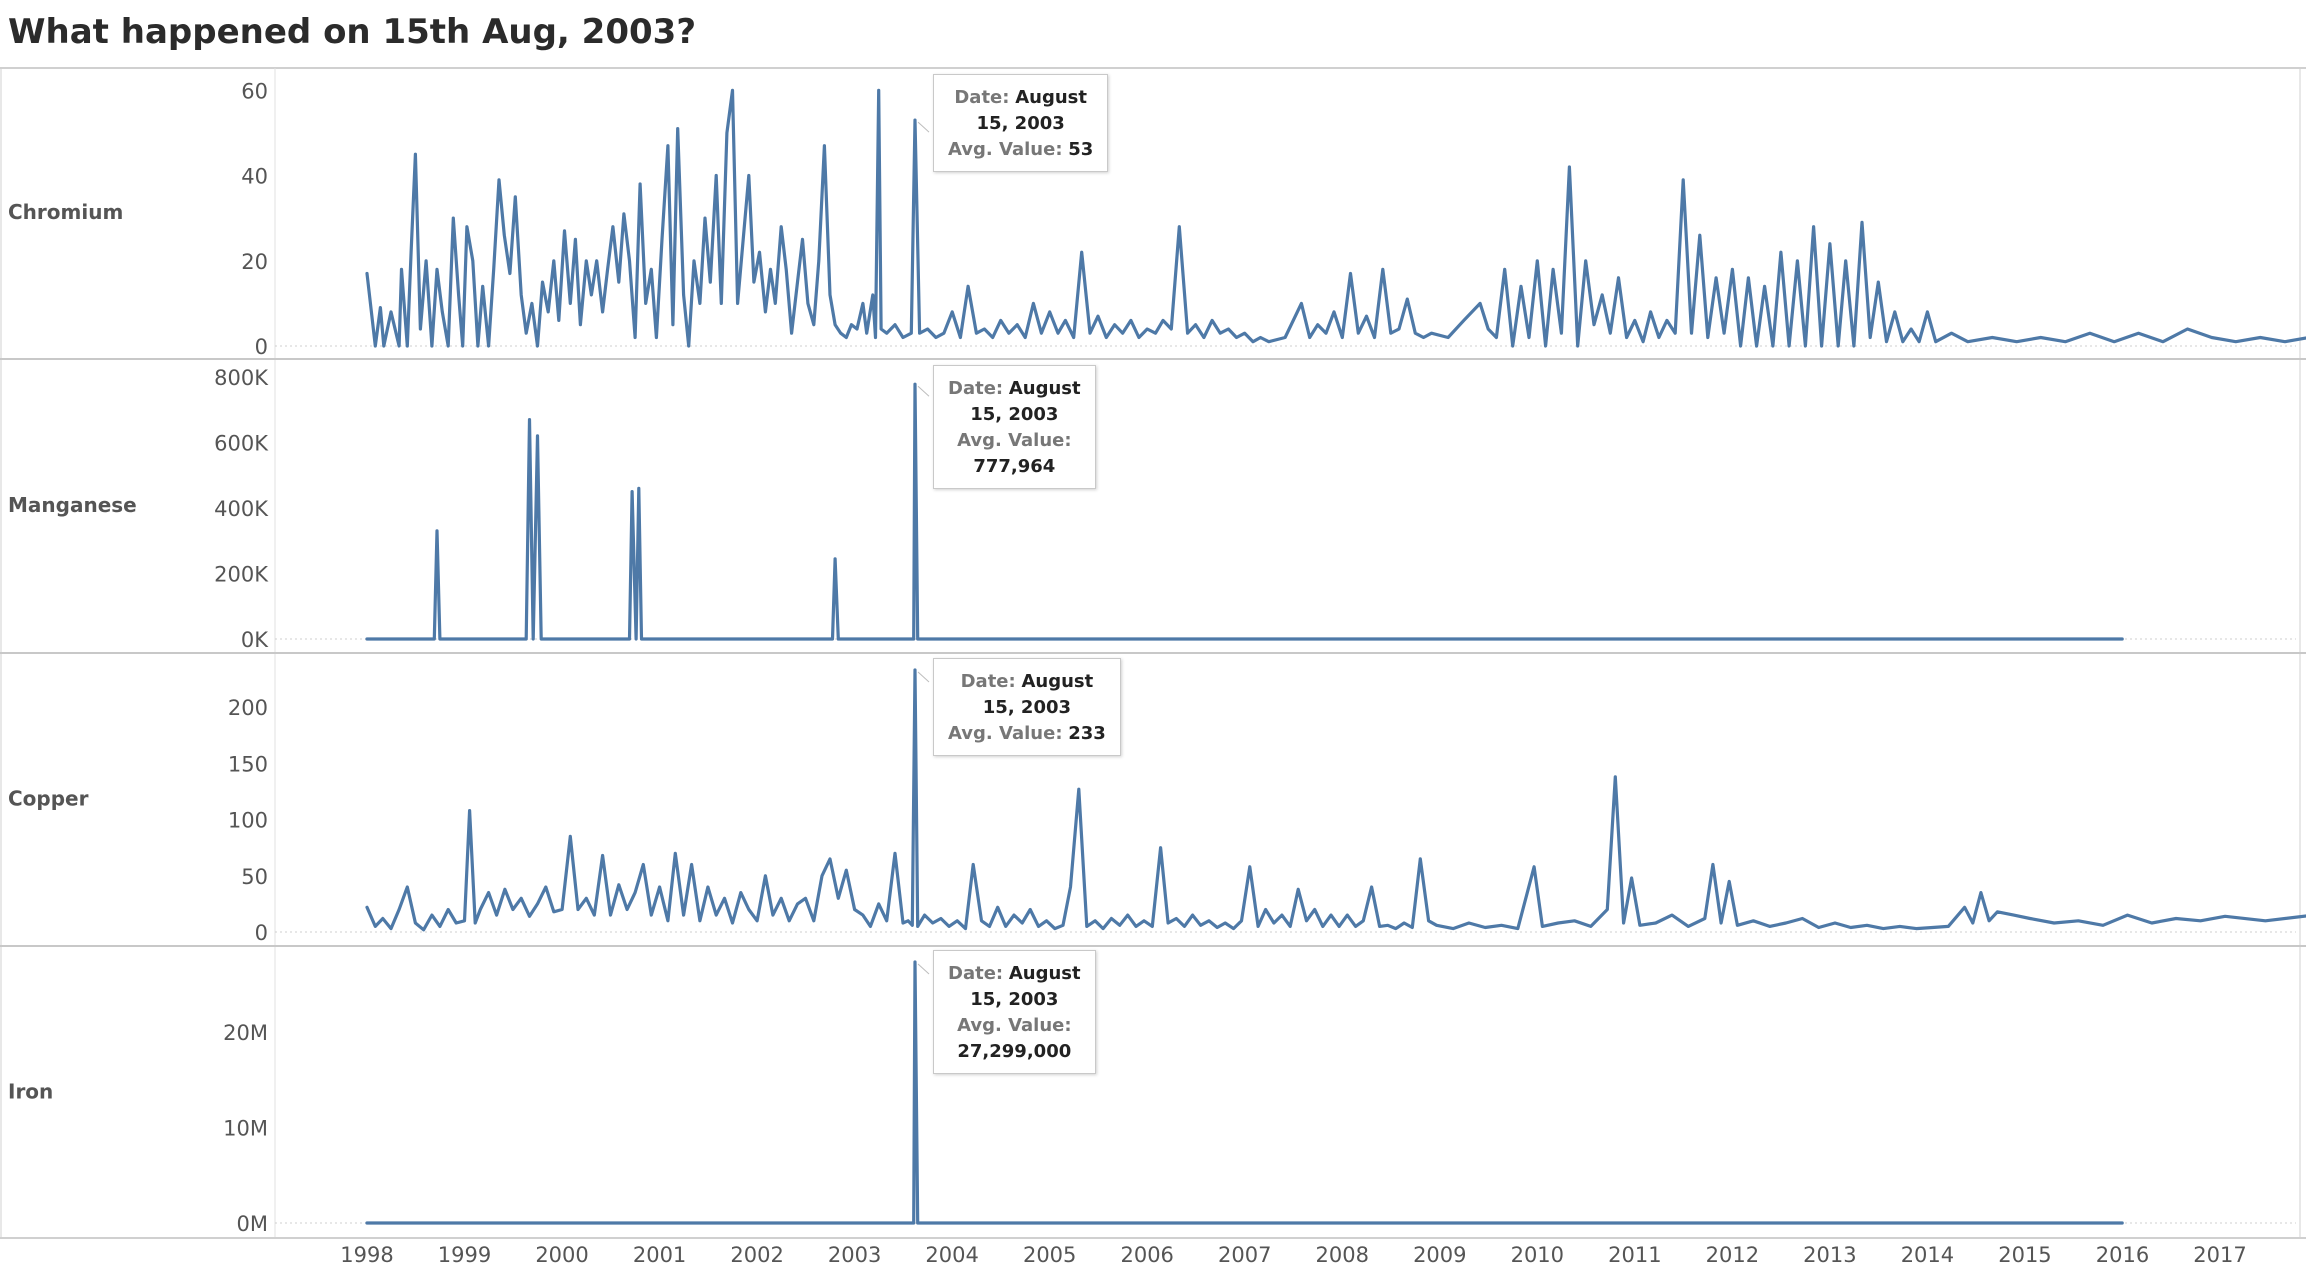 This screenshot has height=1280, width=2306. I want to click on copper-tooltip-pointer, so click(923, 677).